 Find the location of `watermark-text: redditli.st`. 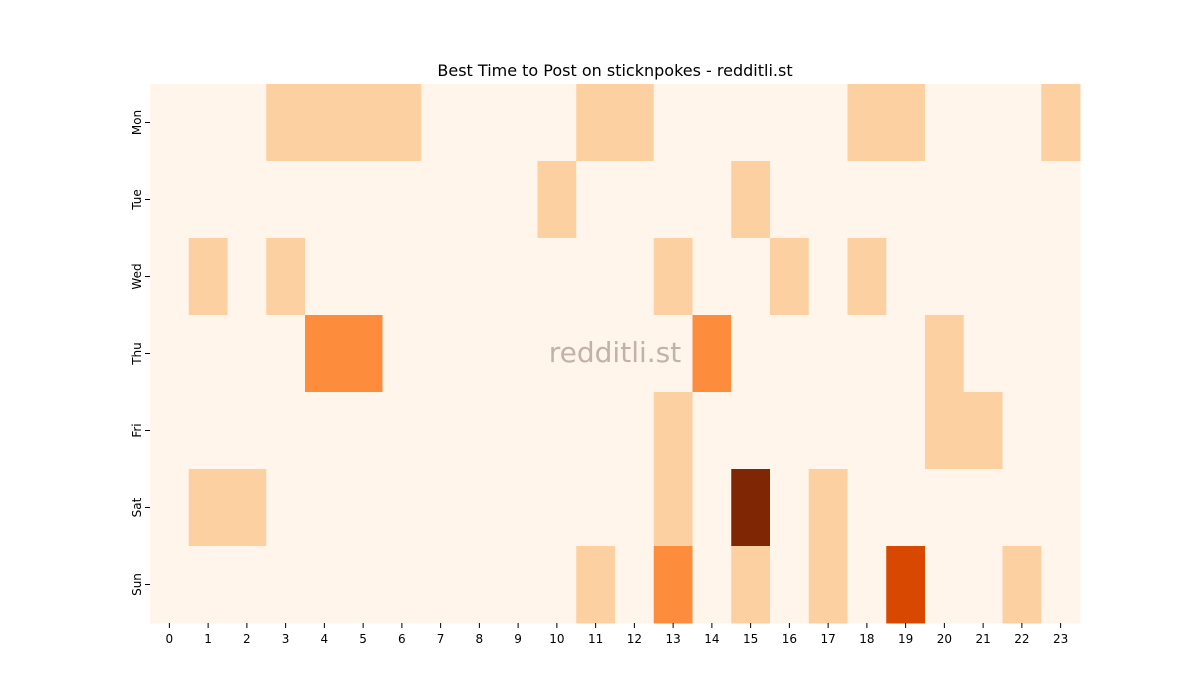

watermark-text: redditli.st is located at coordinates (615, 352).